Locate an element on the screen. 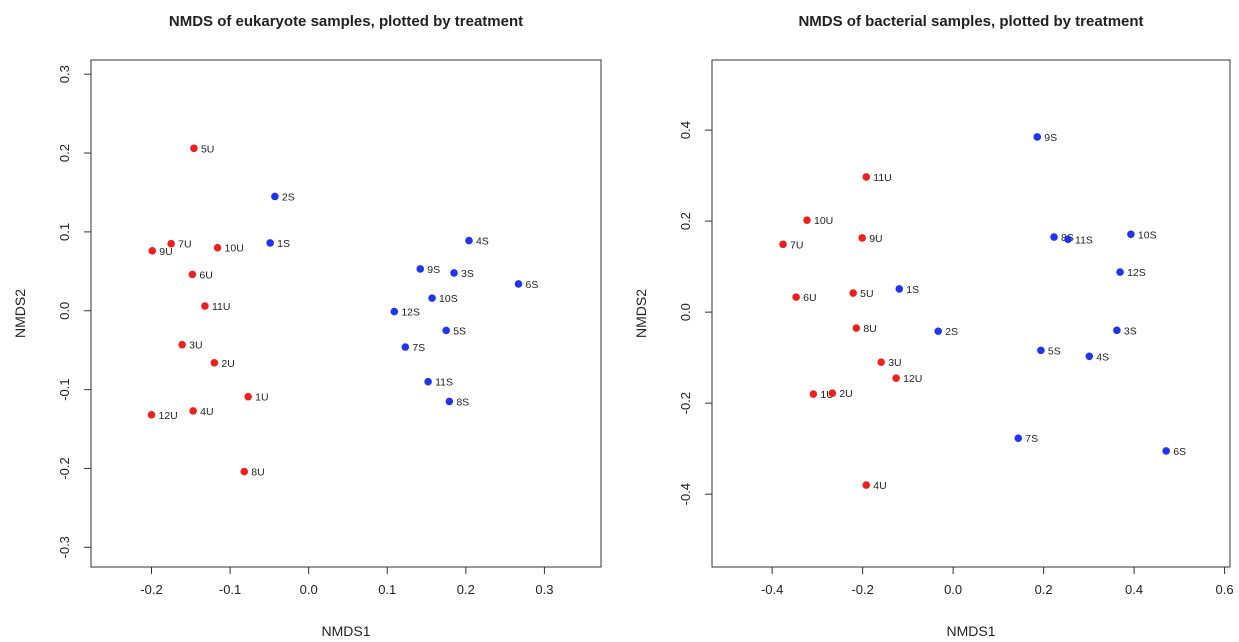 The image size is (1239, 642). point-label: 9U is located at coordinates (875, 239).